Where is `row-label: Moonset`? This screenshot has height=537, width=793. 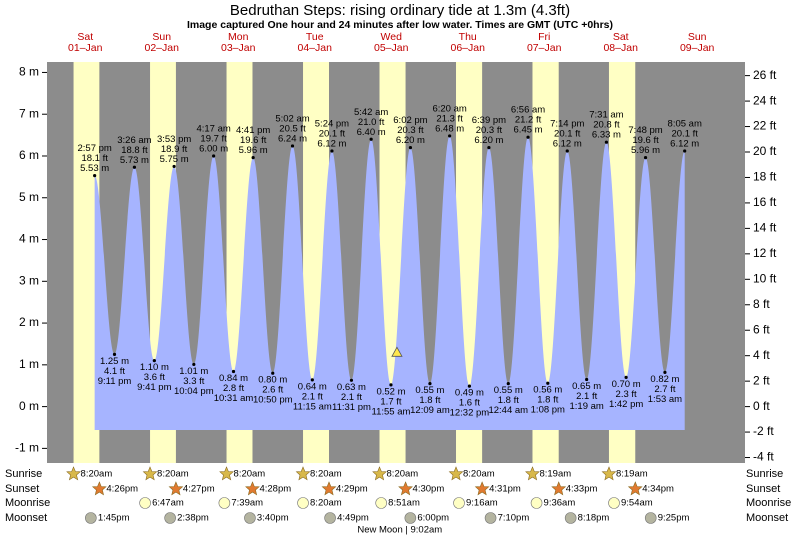
row-label: Moonset is located at coordinates (26, 518).